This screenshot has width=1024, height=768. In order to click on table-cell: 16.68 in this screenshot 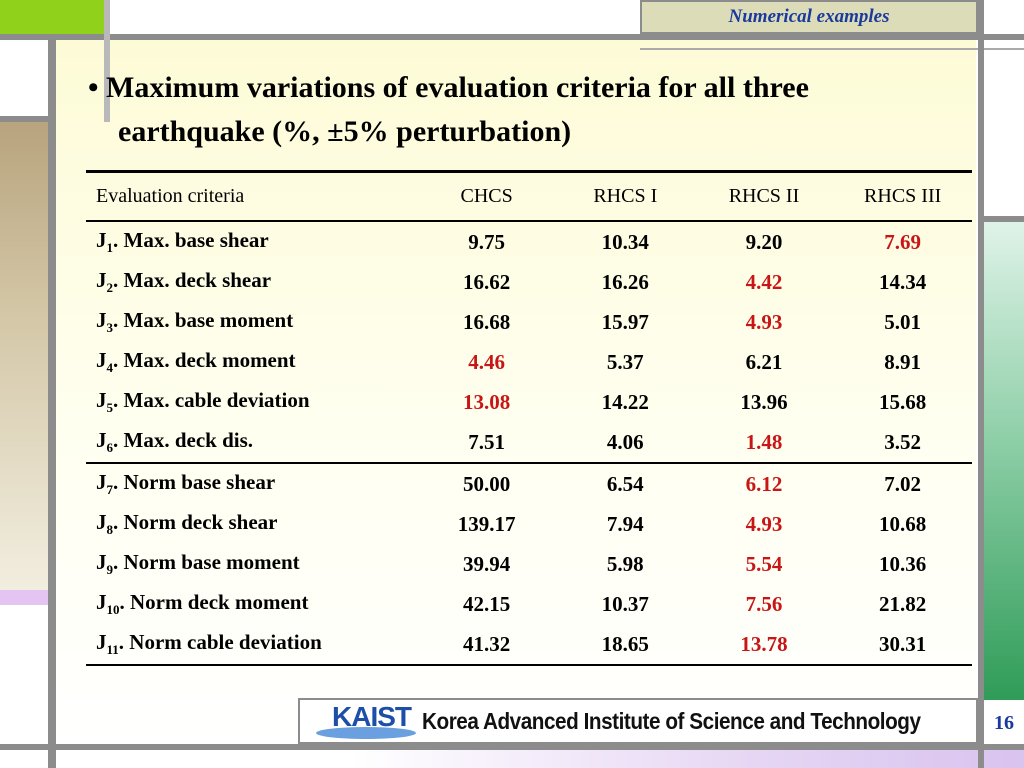, I will do `click(486, 321)`.